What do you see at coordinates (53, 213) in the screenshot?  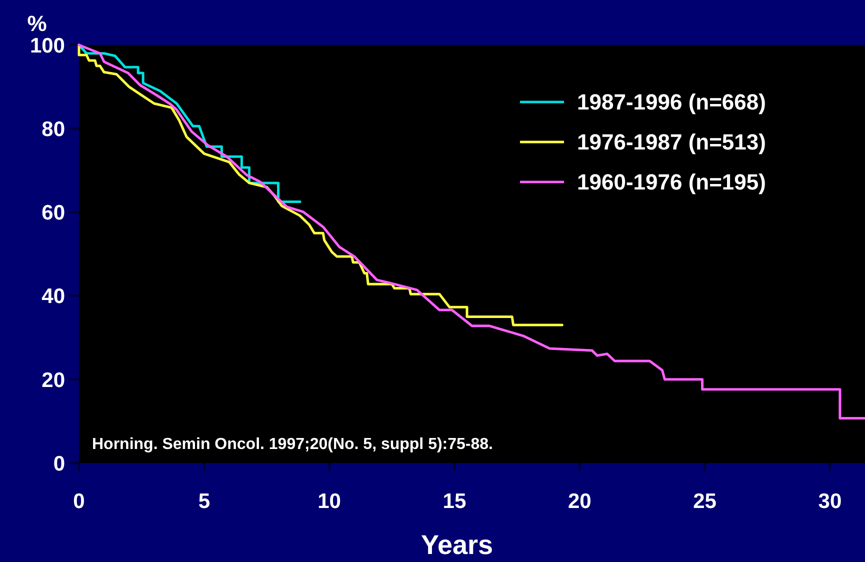 I see `y-tick-label: 60` at bounding box center [53, 213].